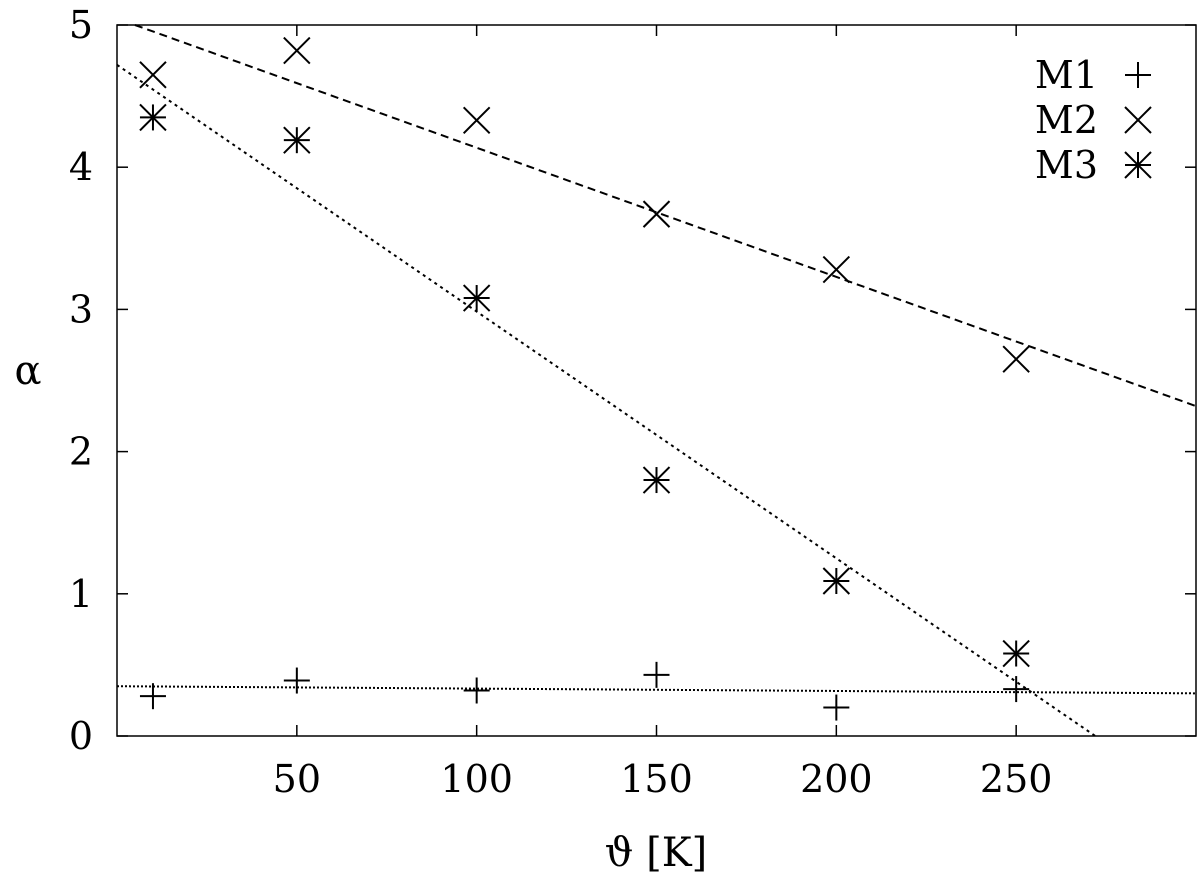 This screenshot has height=876, width=1200. I want to click on x-tick-label: 100, so click(476, 779).